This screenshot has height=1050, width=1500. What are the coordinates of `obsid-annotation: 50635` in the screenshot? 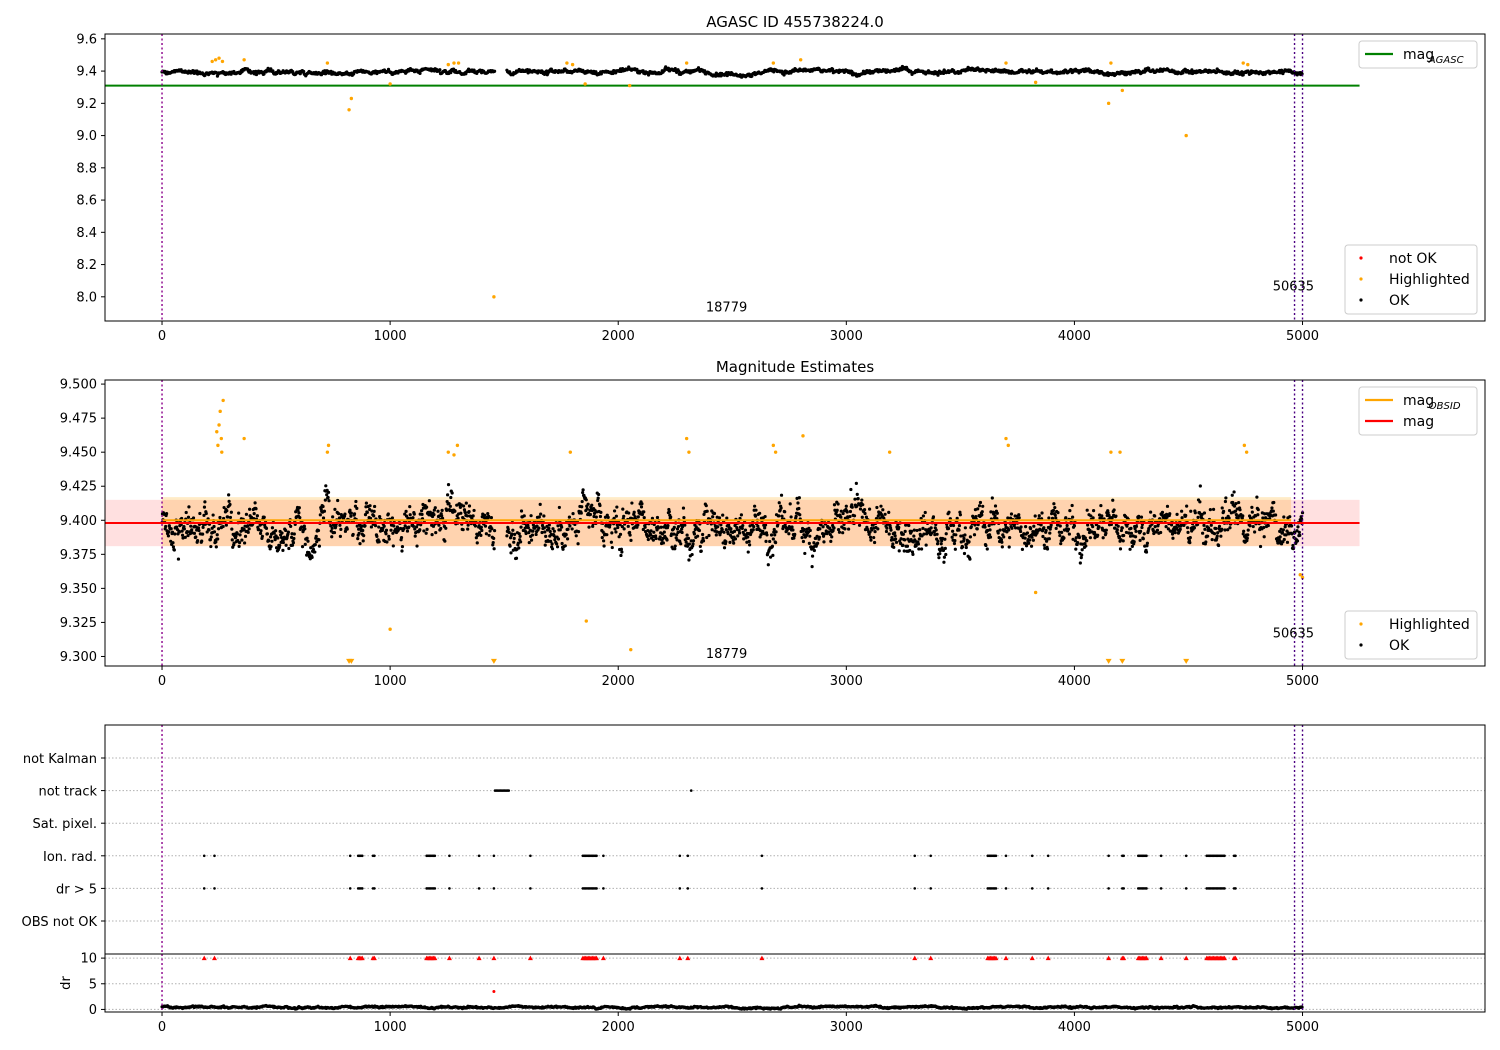 It's located at (1293, 633).